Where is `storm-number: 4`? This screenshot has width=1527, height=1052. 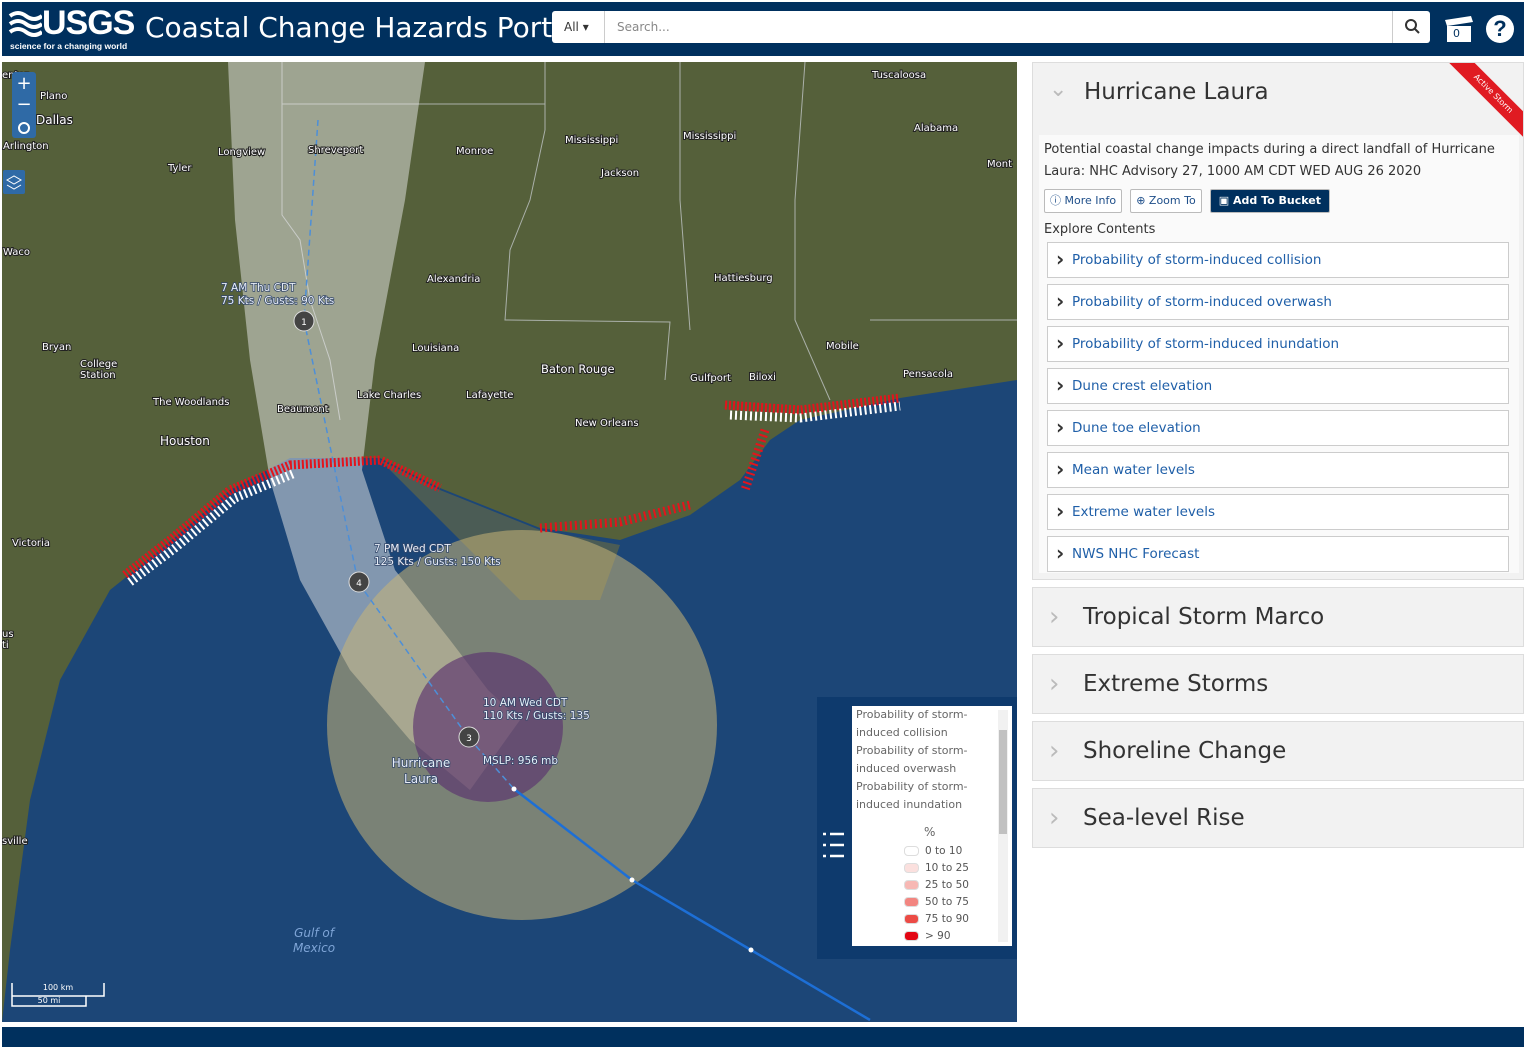
storm-number: 4 is located at coordinates (359, 584).